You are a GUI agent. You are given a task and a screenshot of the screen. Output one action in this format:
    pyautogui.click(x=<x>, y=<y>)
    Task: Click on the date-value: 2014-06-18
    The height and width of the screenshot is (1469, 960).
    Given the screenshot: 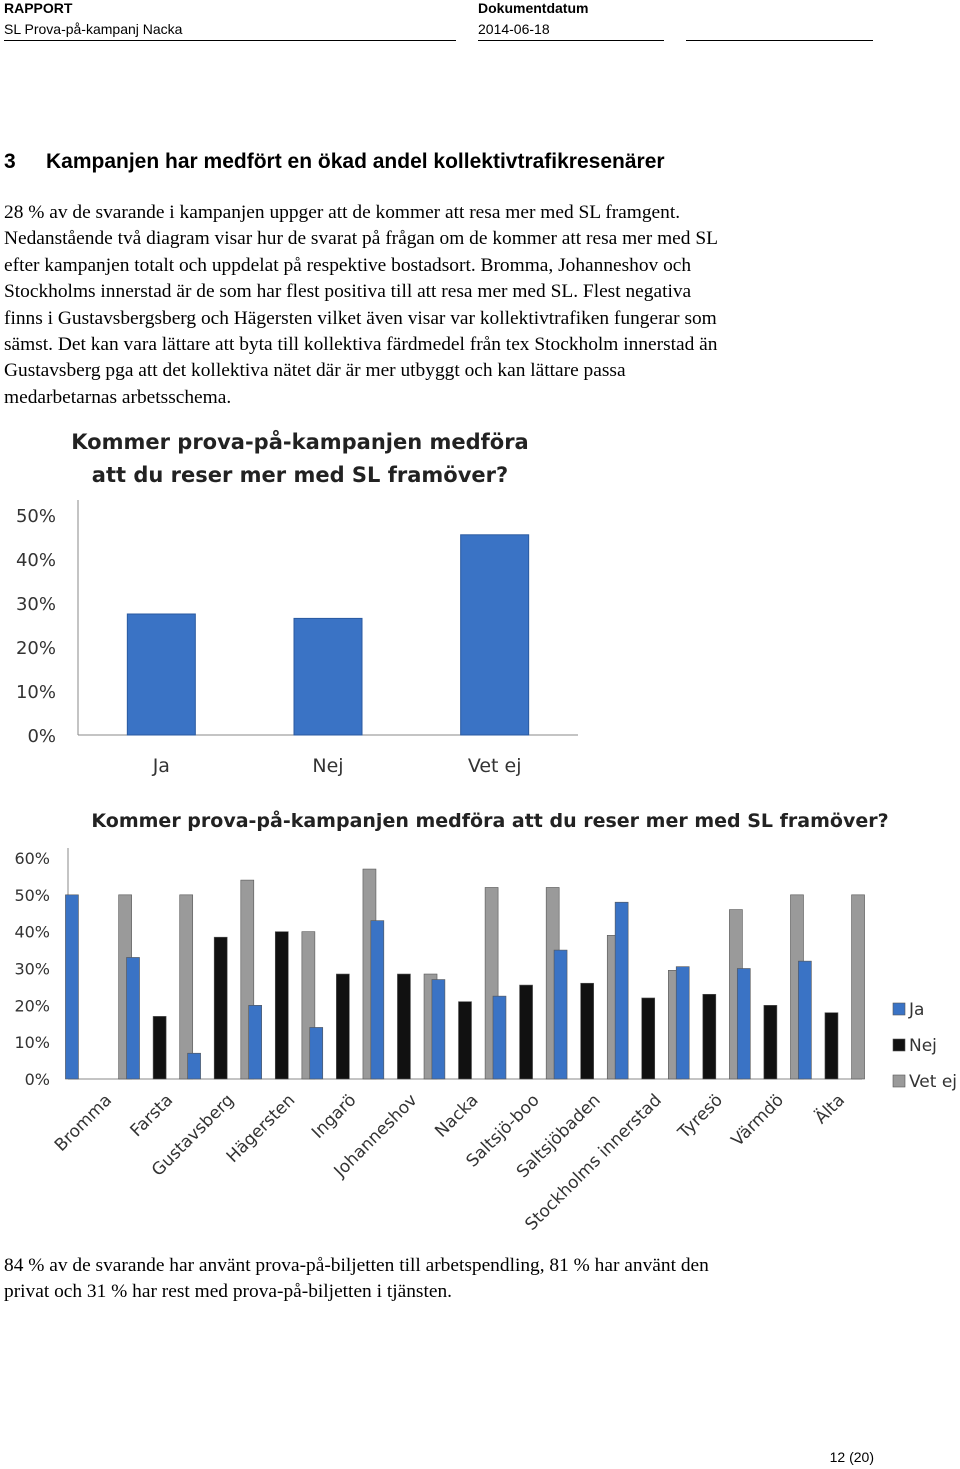 What is the action you would take?
    pyautogui.click(x=514, y=29)
    